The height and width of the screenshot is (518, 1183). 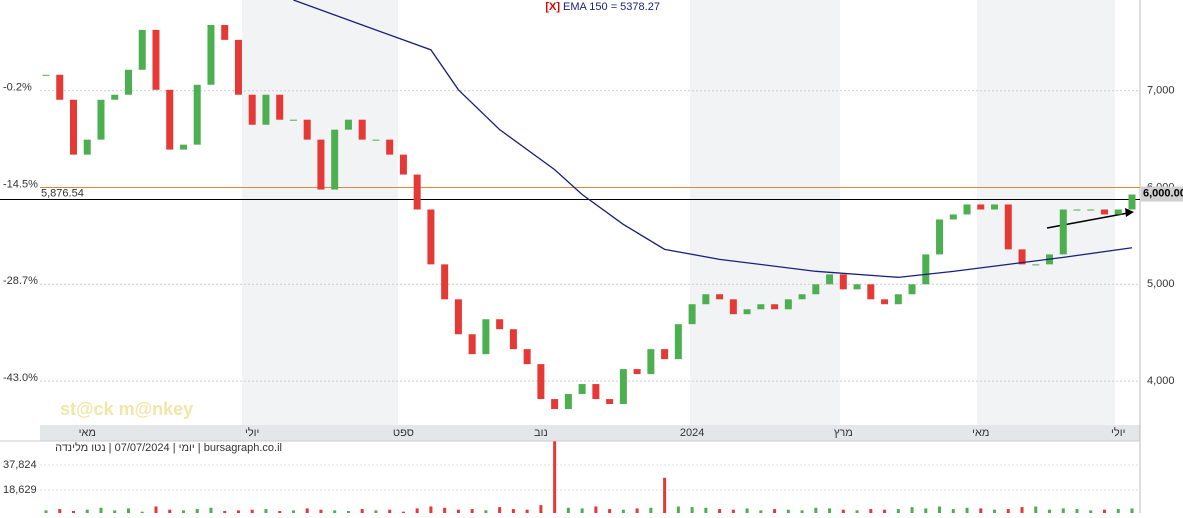 I want to click on y-tick-label: 4,000, so click(x=1161, y=381).